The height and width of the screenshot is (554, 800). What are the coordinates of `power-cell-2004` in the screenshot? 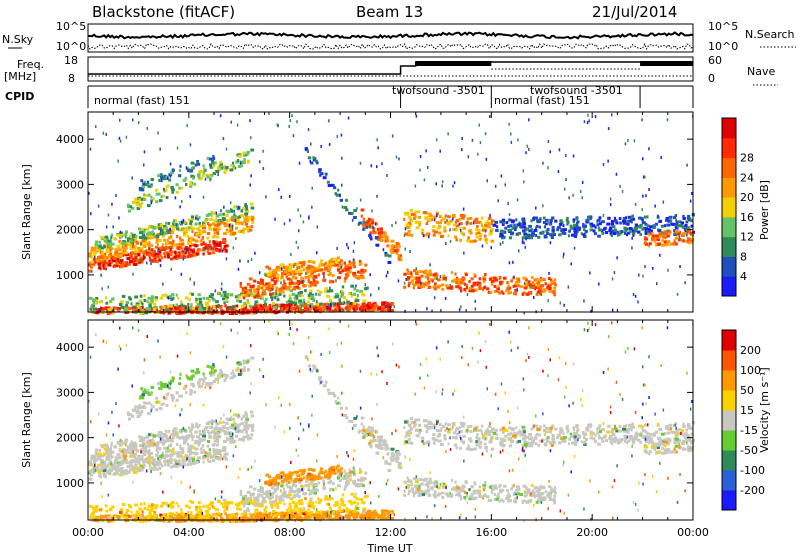 It's located at (365, 271).